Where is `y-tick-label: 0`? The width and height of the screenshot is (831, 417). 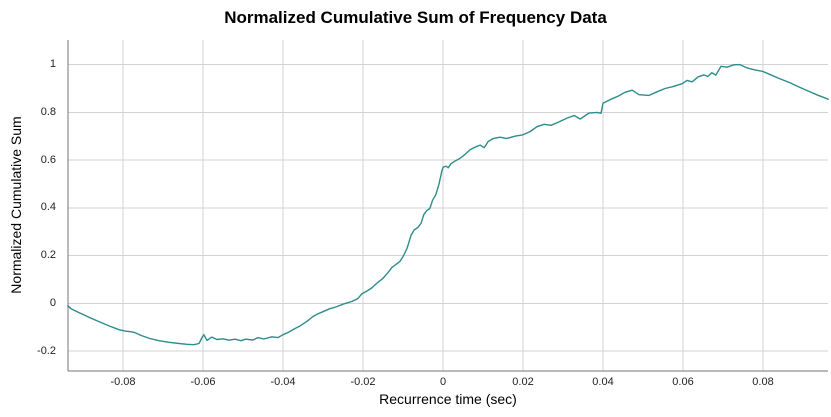
y-tick-label: 0 is located at coordinates (52, 302).